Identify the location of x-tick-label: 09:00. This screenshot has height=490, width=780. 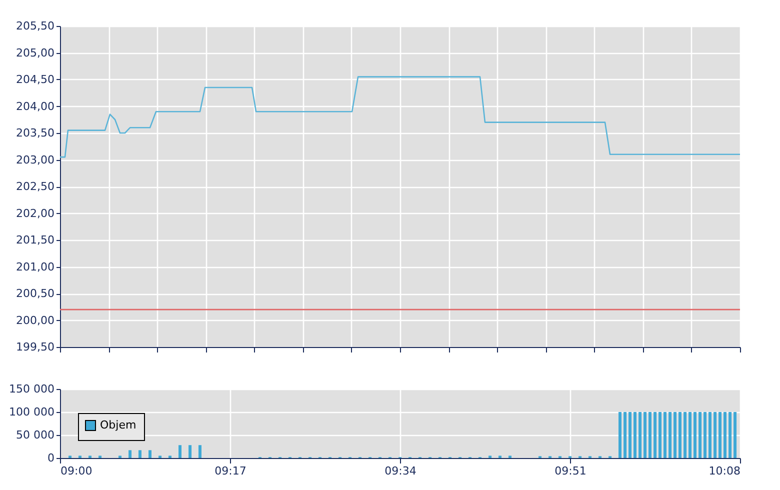
(76, 471).